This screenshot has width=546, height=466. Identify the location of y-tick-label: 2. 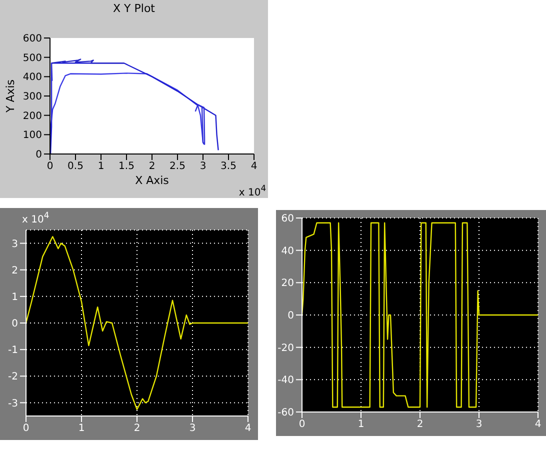
(15, 270).